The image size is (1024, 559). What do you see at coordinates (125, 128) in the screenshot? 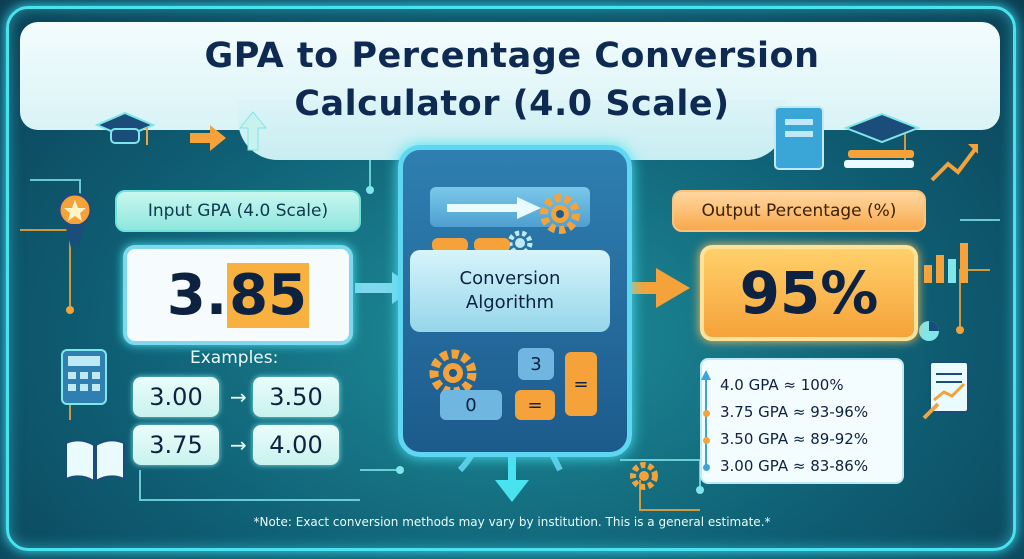
I see `graduation-cap-icon` at bounding box center [125, 128].